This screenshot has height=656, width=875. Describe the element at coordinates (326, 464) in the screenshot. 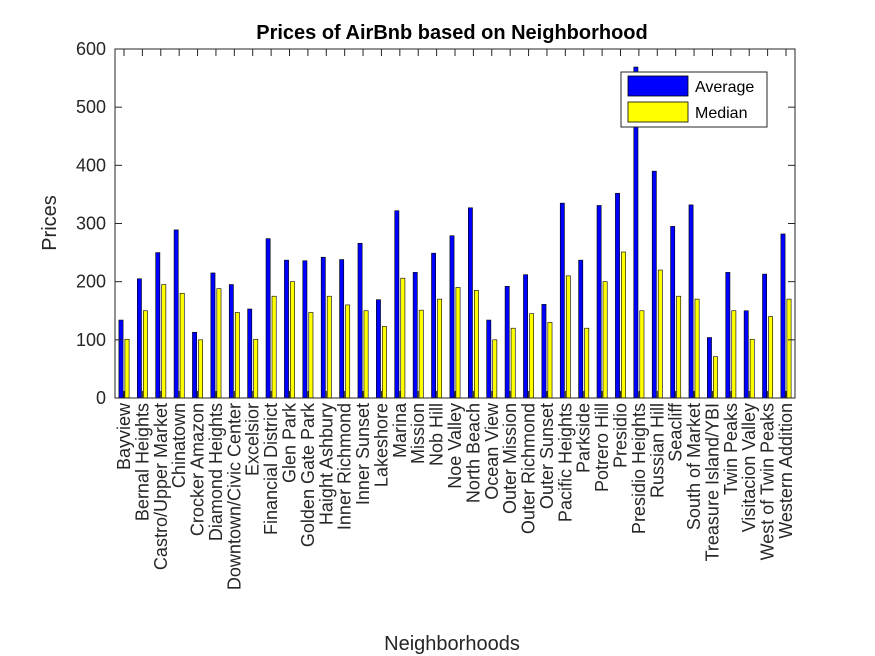

I see `x-tick-label: Haight Ashbury` at that location.